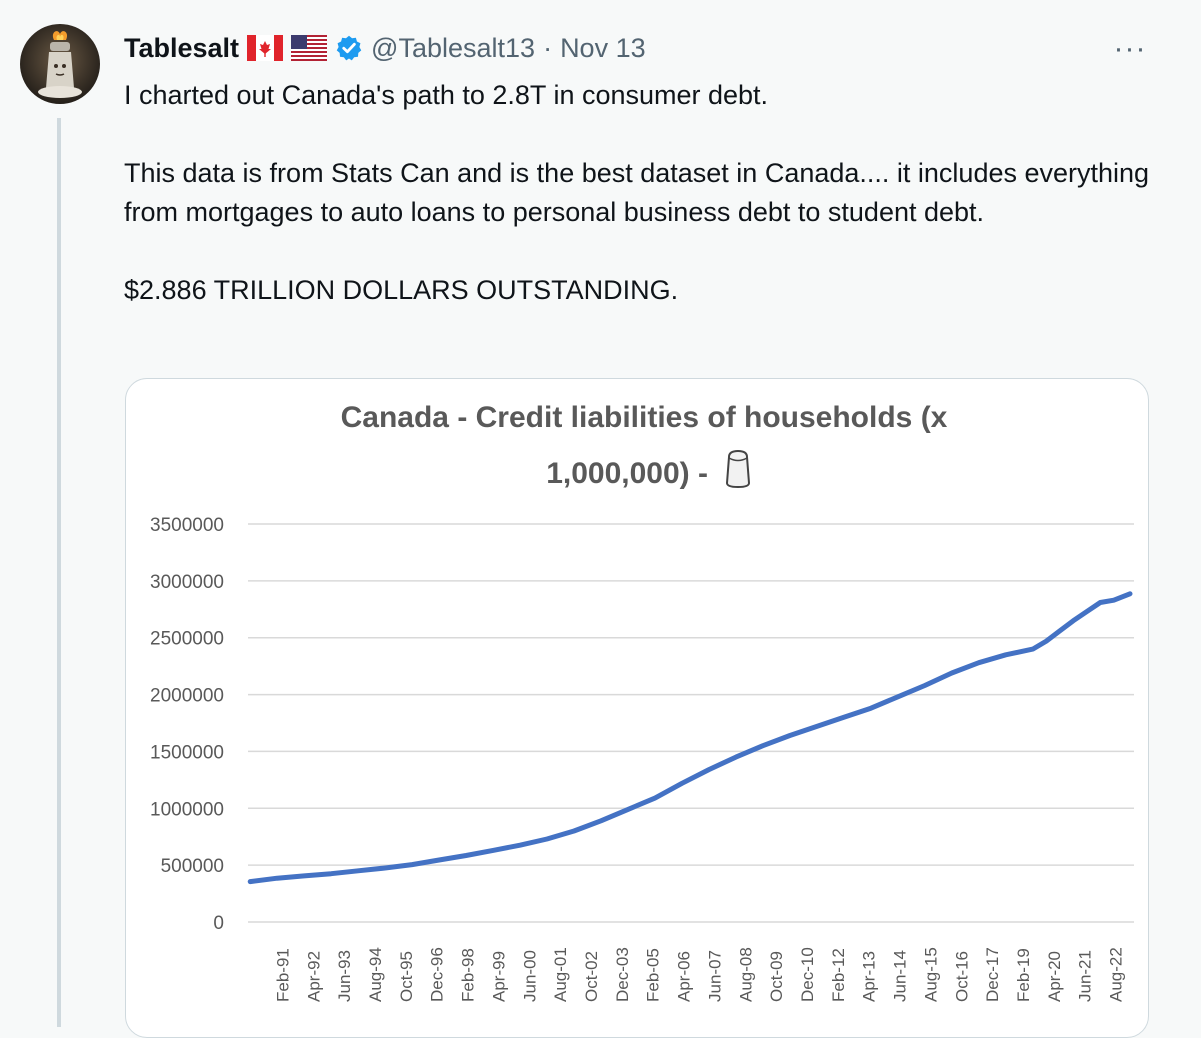 The image size is (1201, 1038). What do you see at coordinates (349, 48) in the screenshot?
I see `verified-badge-icon` at bounding box center [349, 48].